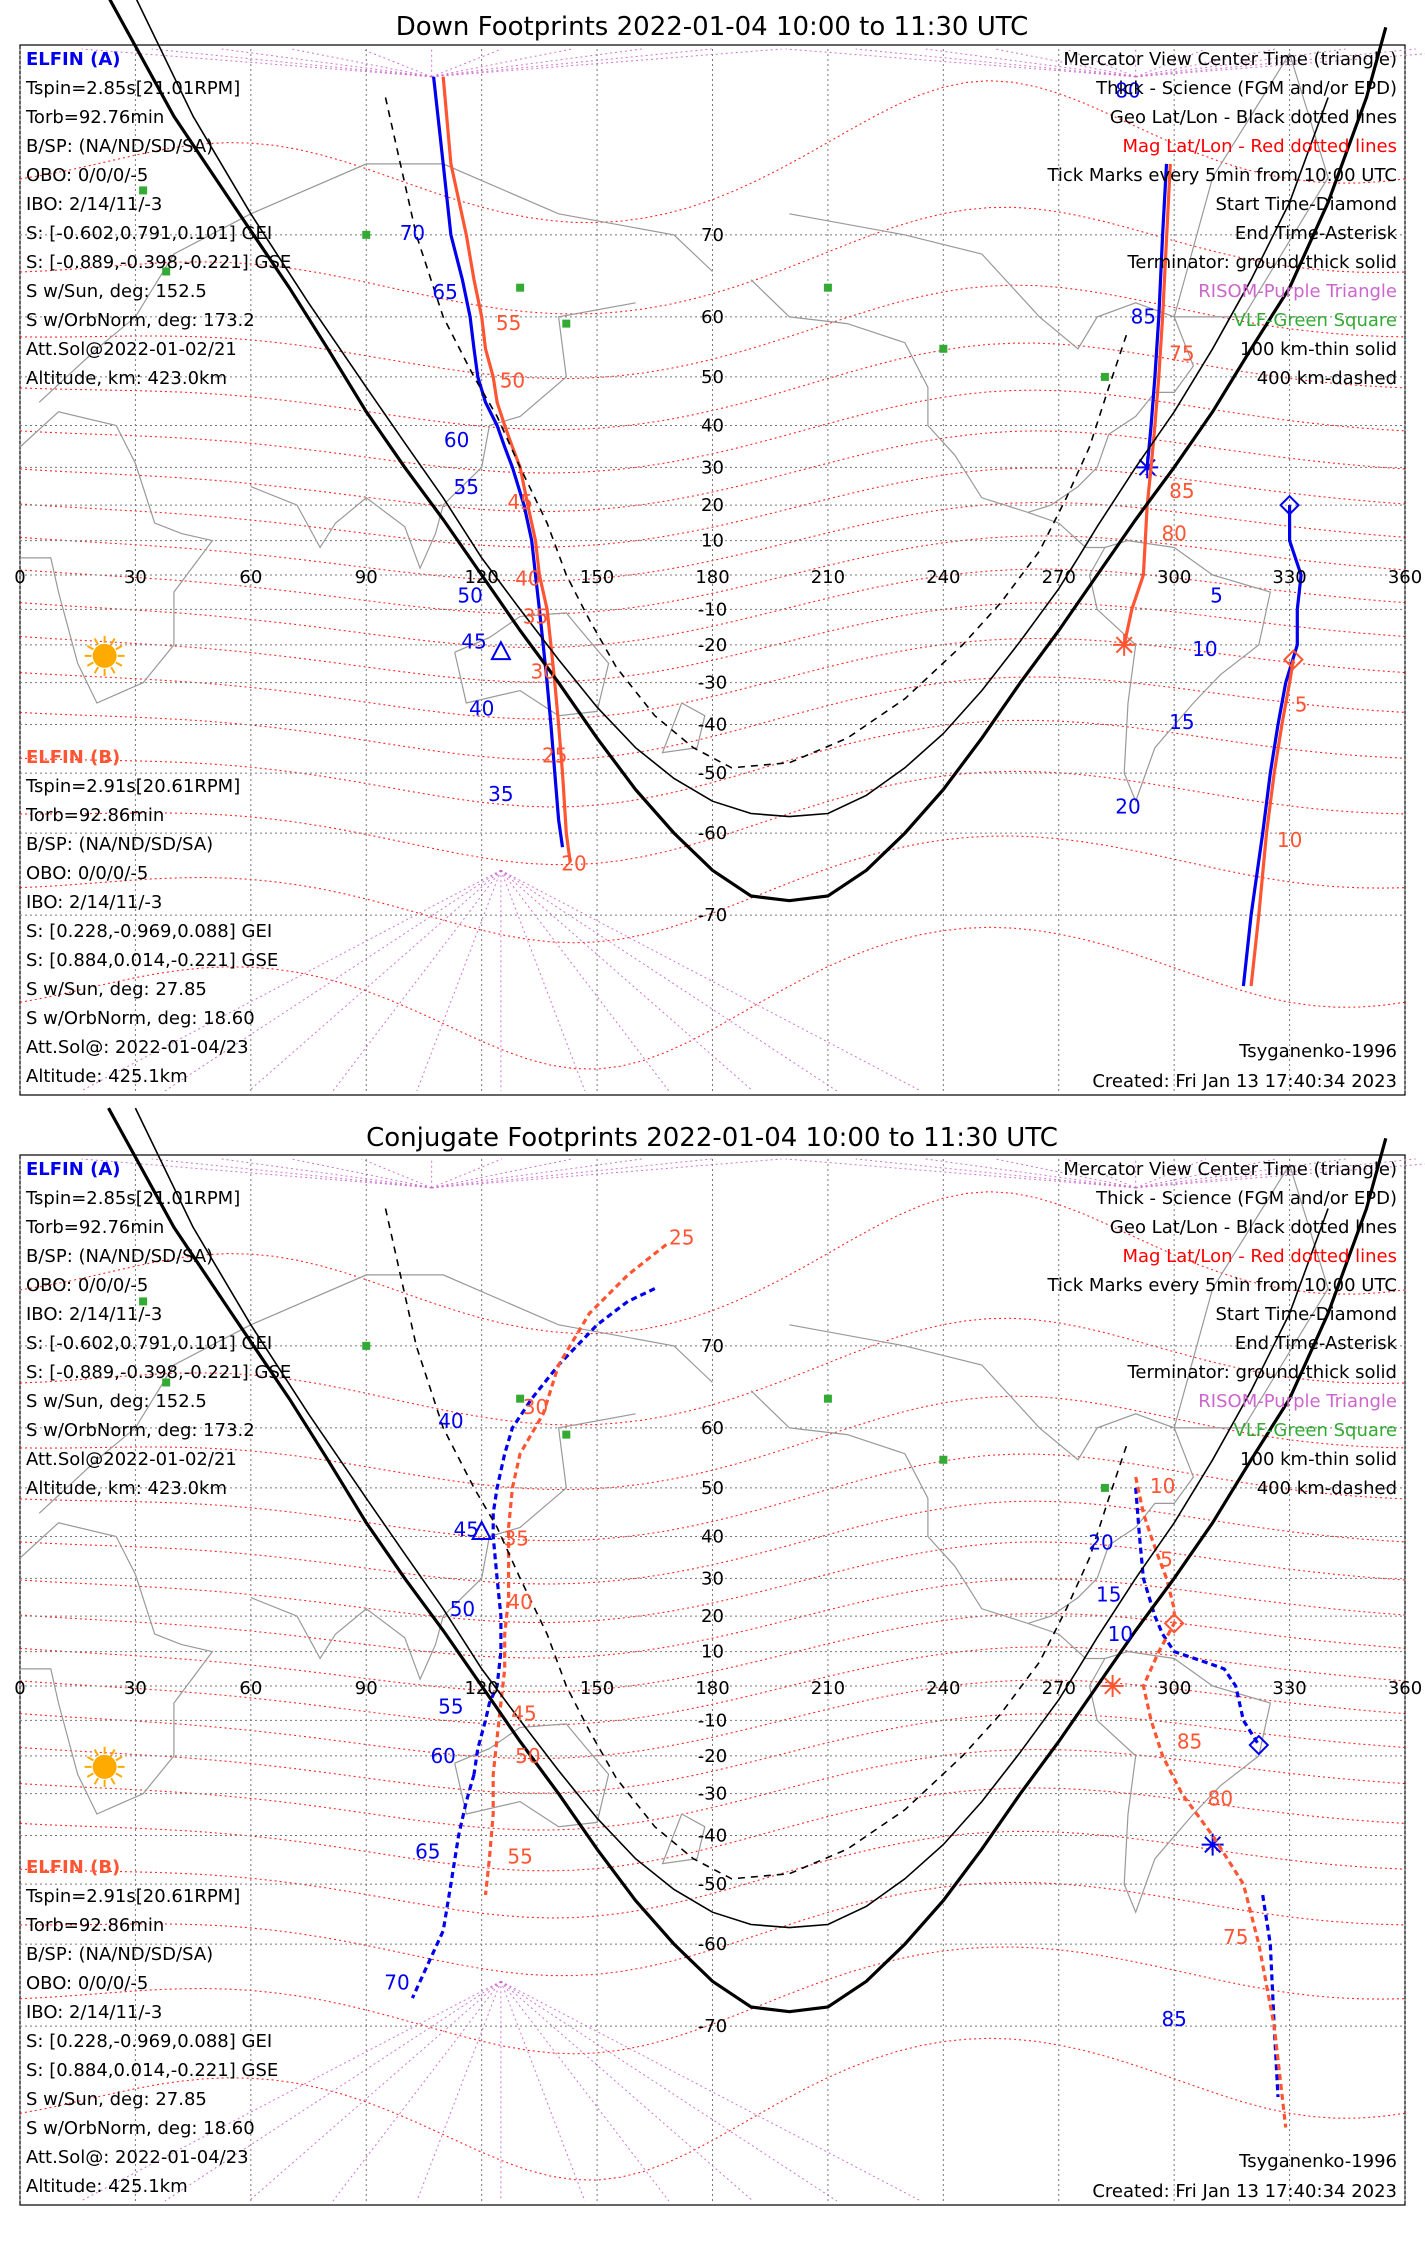  Describe the element at coordinates (19, 1688) in the screenshot. I see `lon-tick-label: 0` at that location.